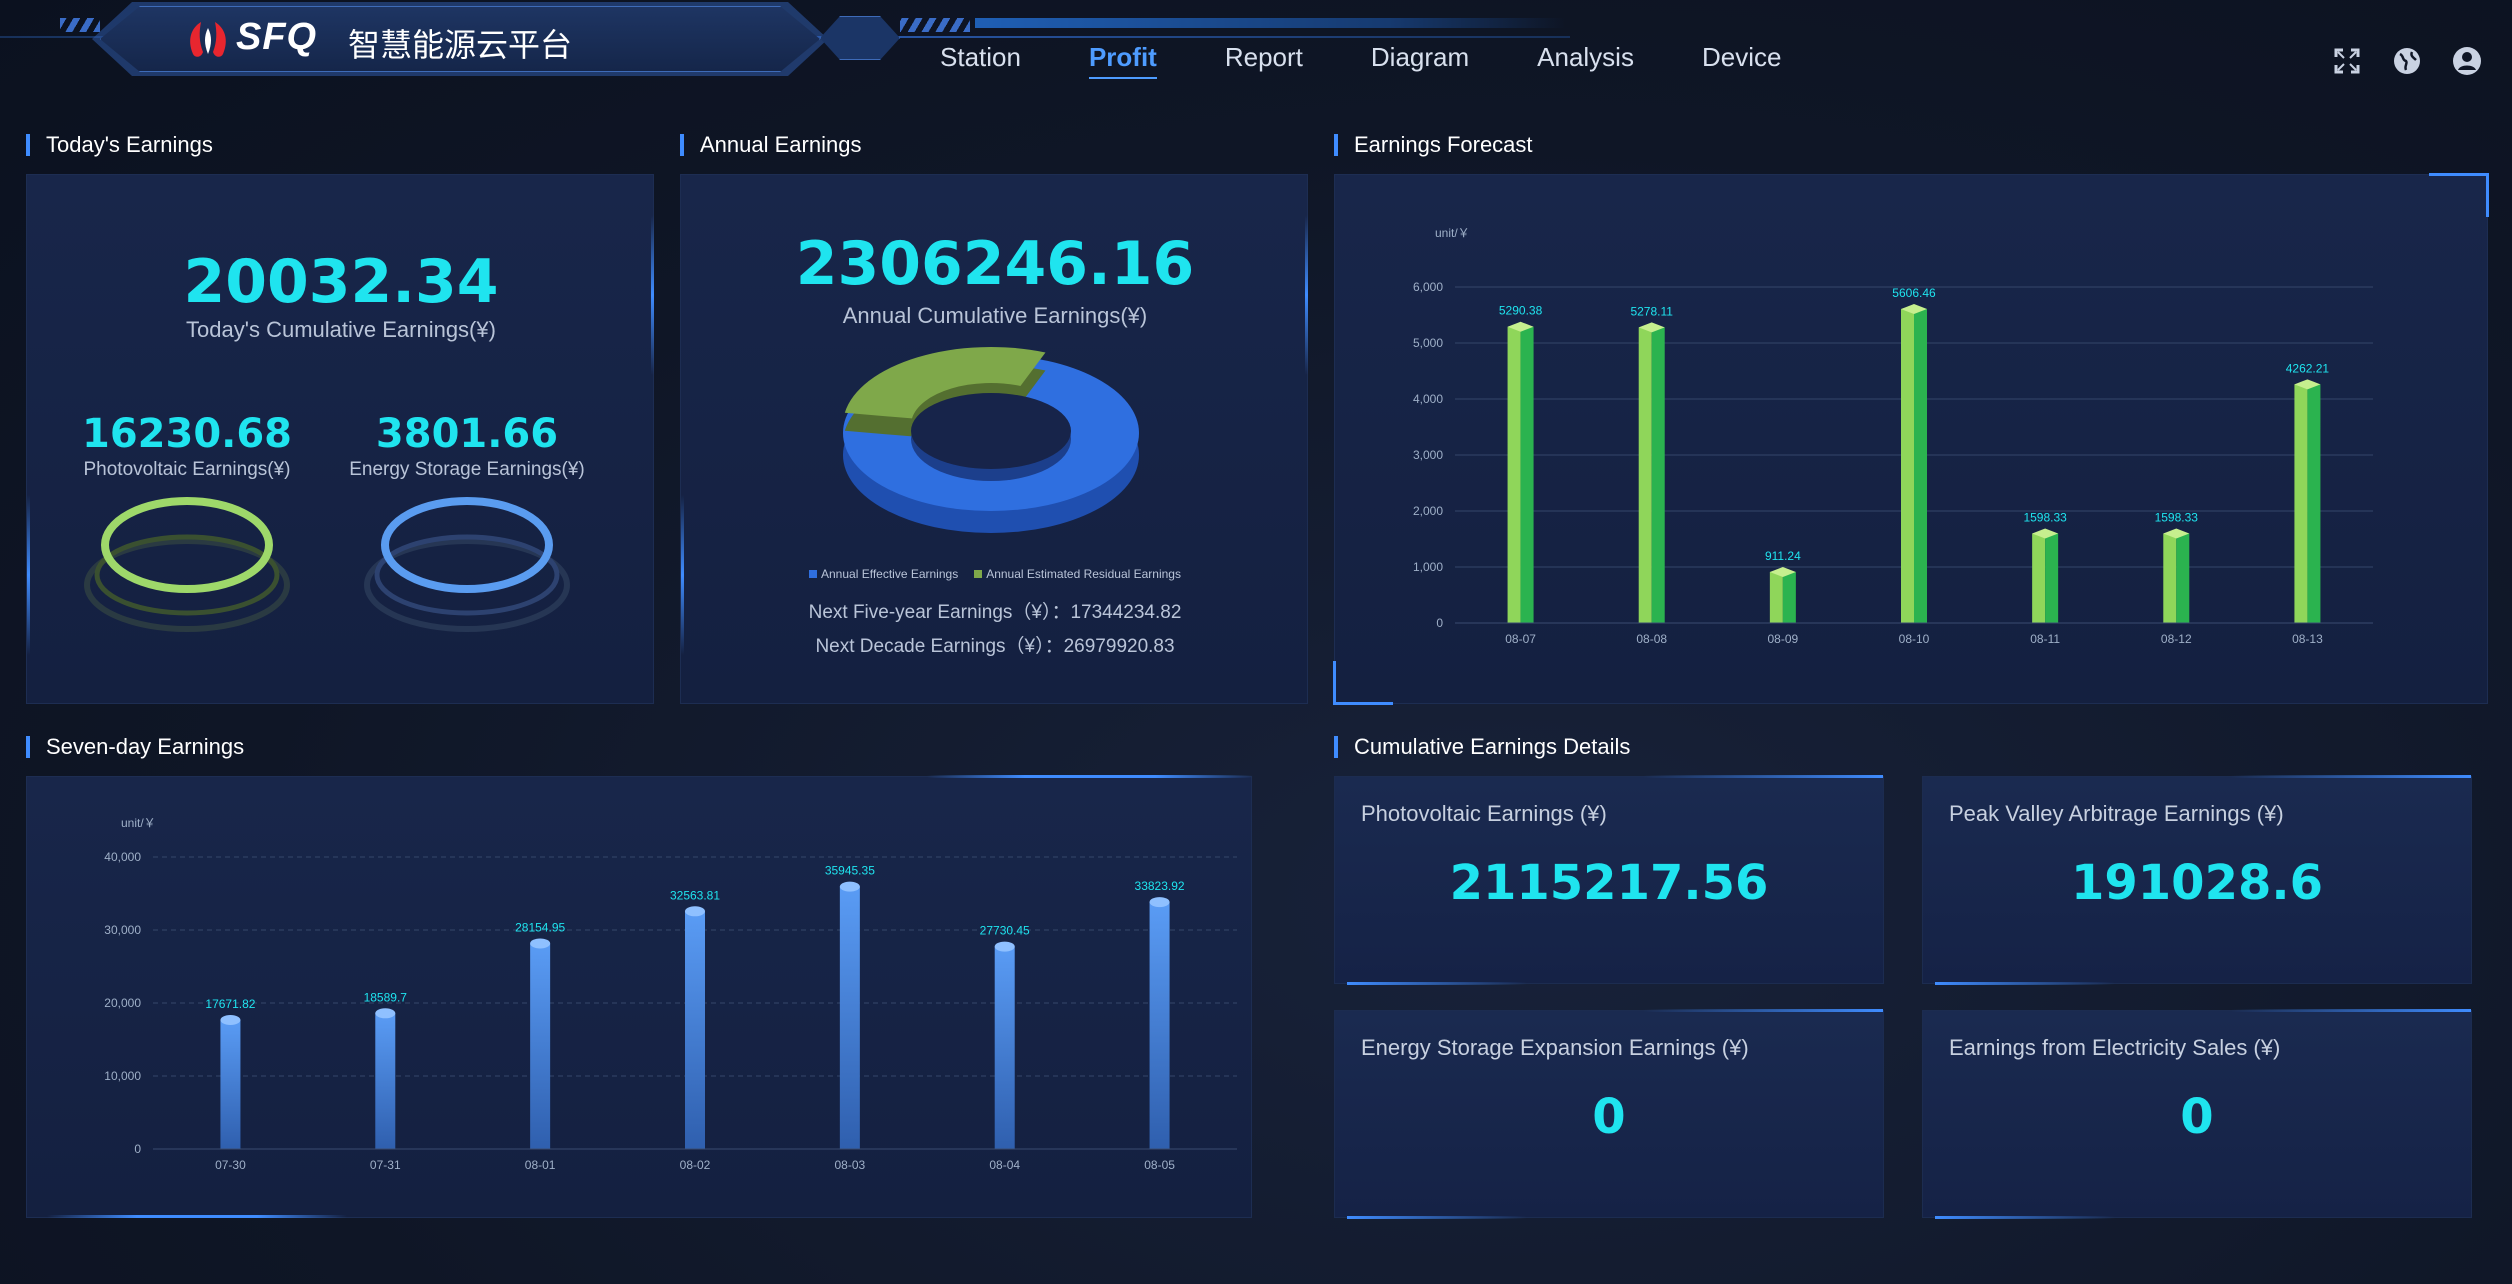 The height and width of the screenshot is (1284, 2512). Describe the element at coordinates (119, 145) in the screenshot. I see `todays-earnings-title: Today's Earnings` at that location.